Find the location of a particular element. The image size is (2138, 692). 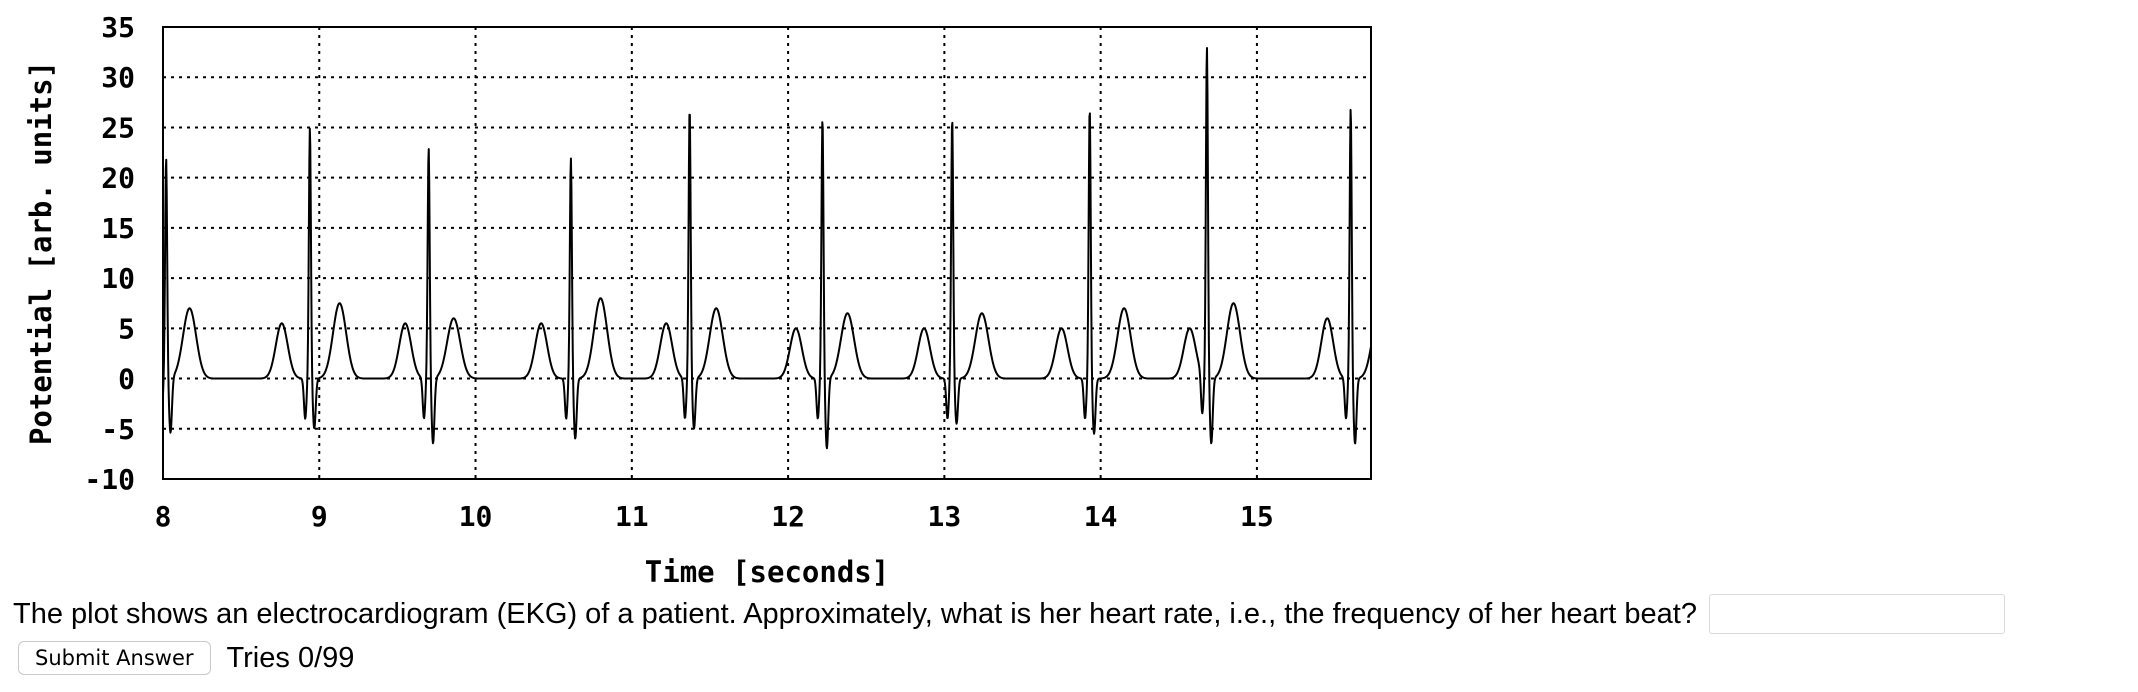

x-tick-label: 13 is located at coordinates (945, 516).